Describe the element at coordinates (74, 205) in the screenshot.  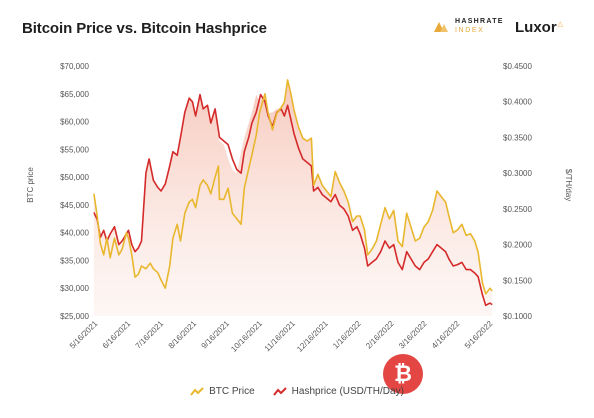
I see `y-tick-label: $45,000` at that location.